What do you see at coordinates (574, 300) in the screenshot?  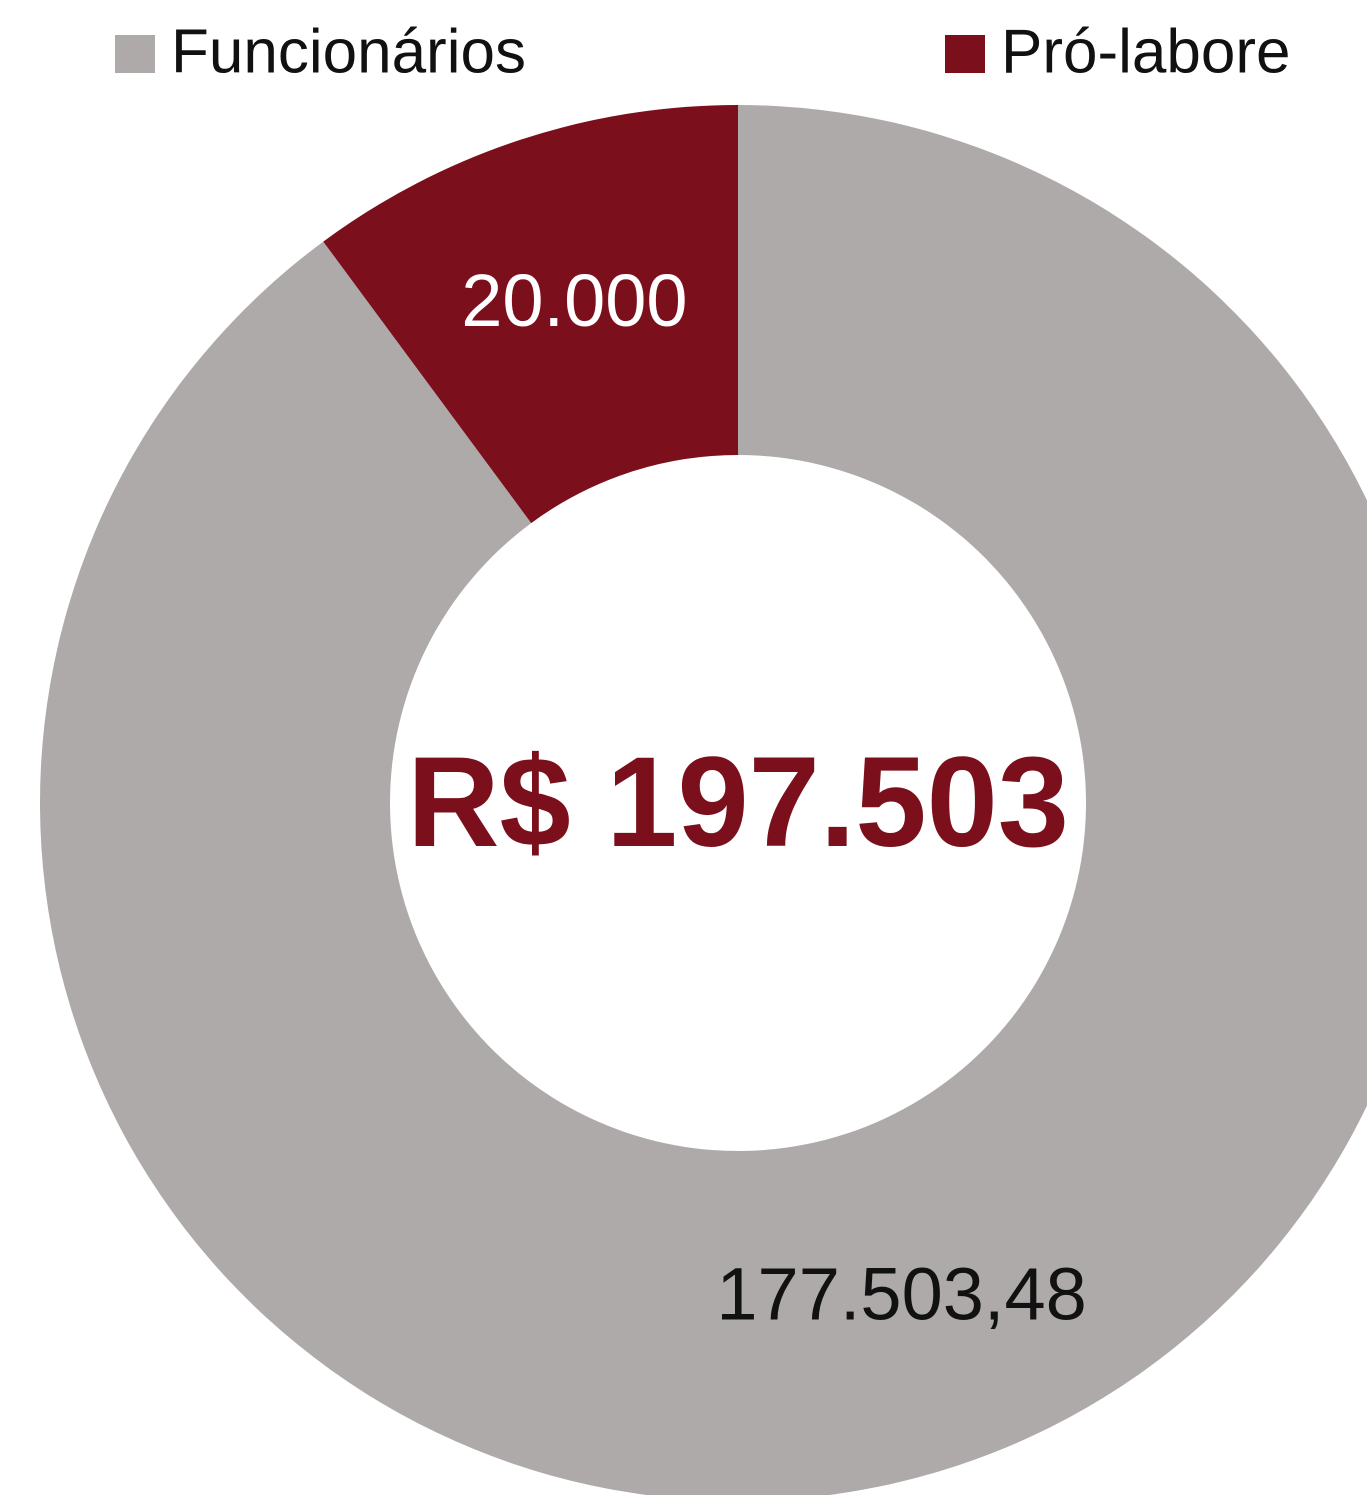 I see `value-label: 20.000` at bounding box center [574, 300].